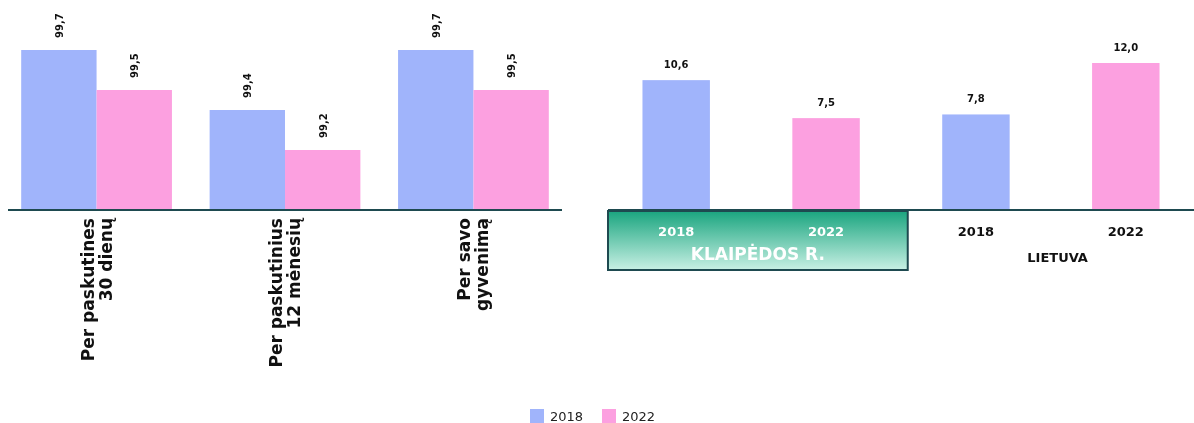  What do you see at coordinates (473, 264) in the screenshot?
I see `x-tick-label: Per savo gyvenimą` at bounding box center [473, 264].